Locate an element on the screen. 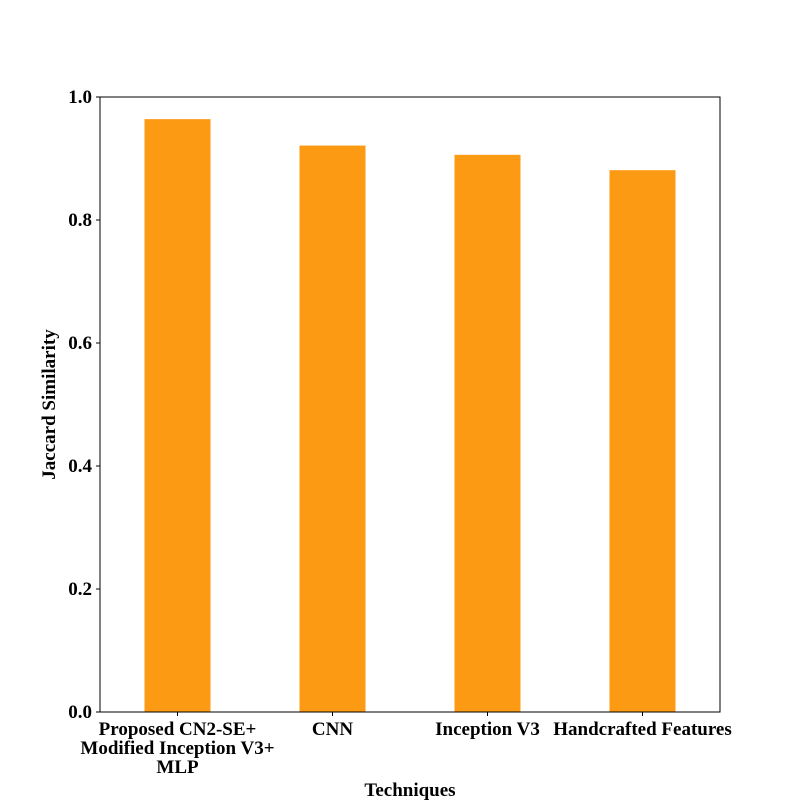  x-tick-label-line: Modified Inception V3+ is located at coordinates (177, 748).